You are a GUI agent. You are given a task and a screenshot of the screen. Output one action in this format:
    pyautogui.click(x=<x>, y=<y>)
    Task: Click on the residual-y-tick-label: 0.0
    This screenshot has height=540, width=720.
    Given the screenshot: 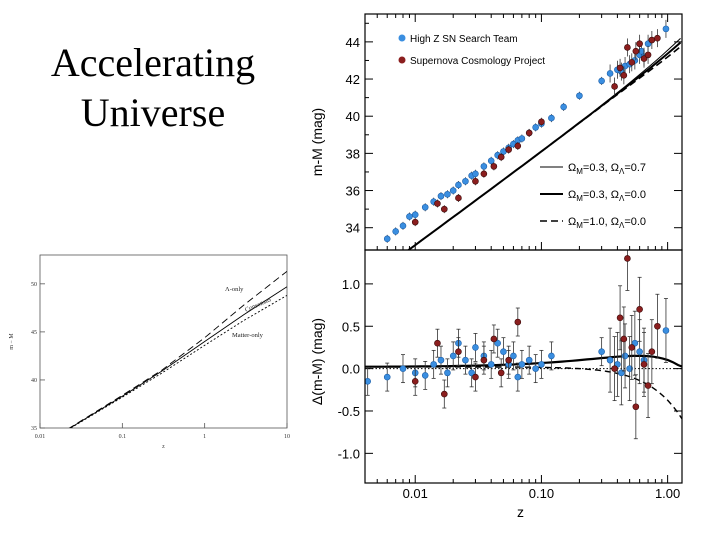 What is the action you would take?
    pyautogui.click(x=351, y=369)
    